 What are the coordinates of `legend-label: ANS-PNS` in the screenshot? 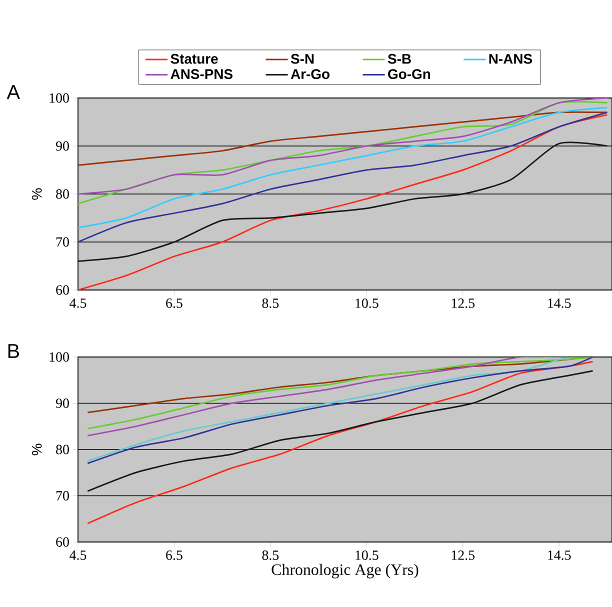 It's located at (201, 74).